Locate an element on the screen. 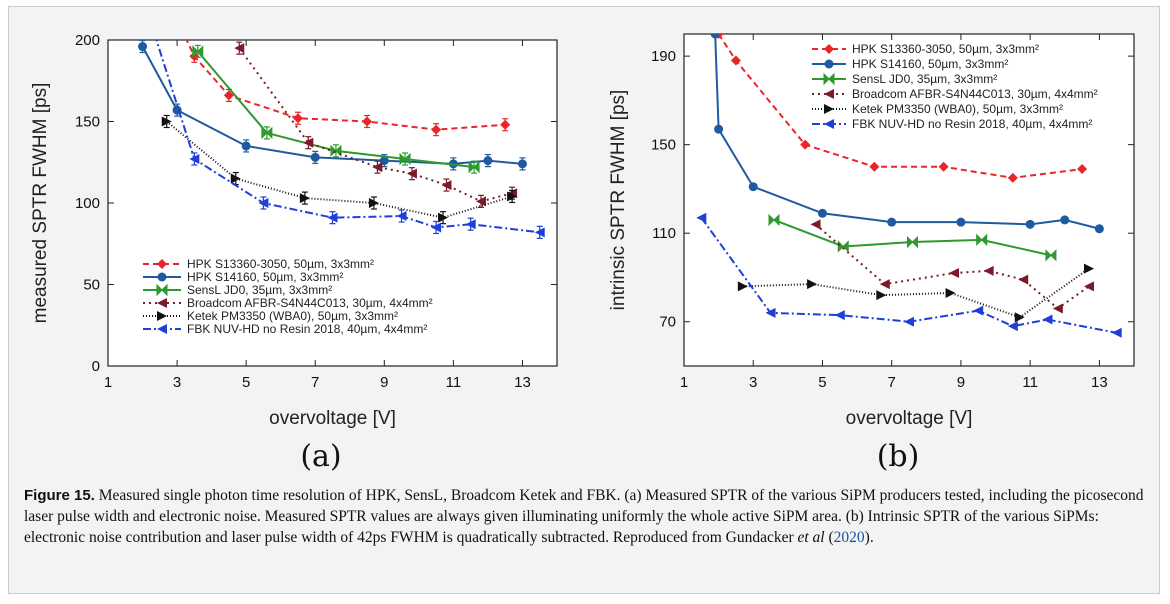 The image size is (1170, 604). y-tick-label: 200 is located at coordinates (87, 40).